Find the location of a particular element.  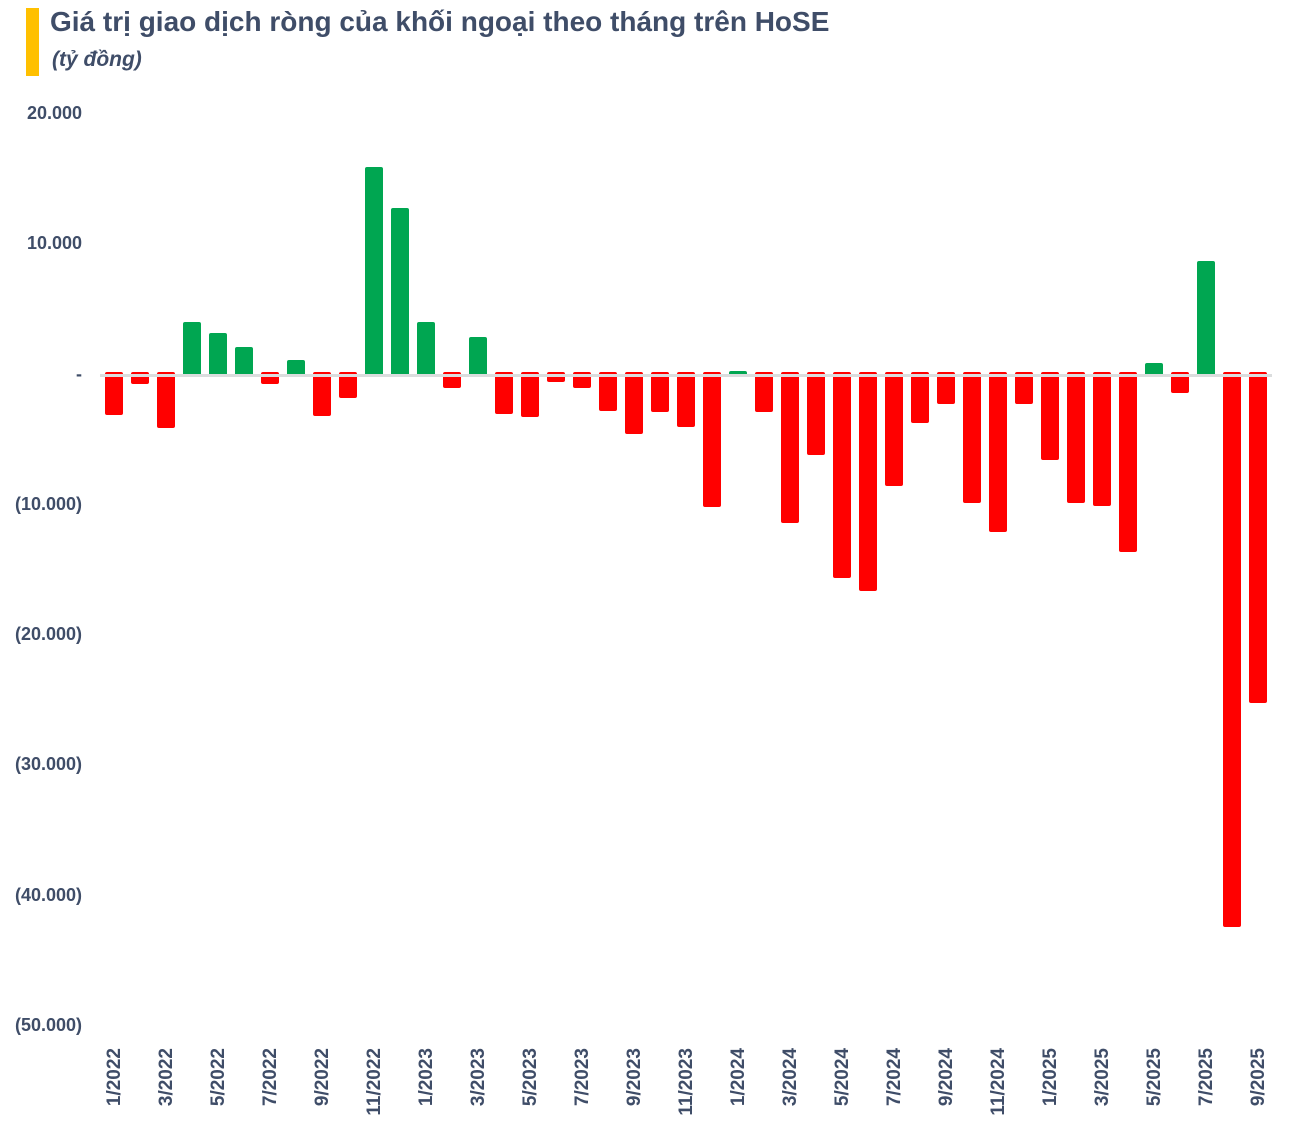

bar-1-2023 is located at coordinates (425, 348).